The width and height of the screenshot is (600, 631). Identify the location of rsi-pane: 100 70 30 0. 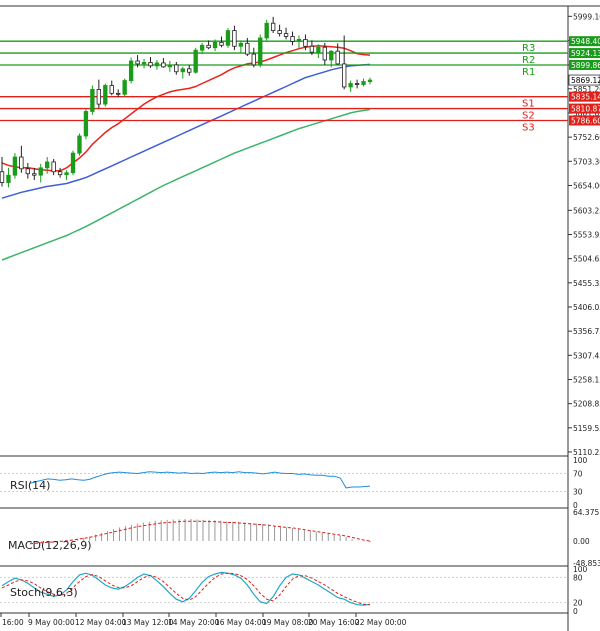
(294, 483).